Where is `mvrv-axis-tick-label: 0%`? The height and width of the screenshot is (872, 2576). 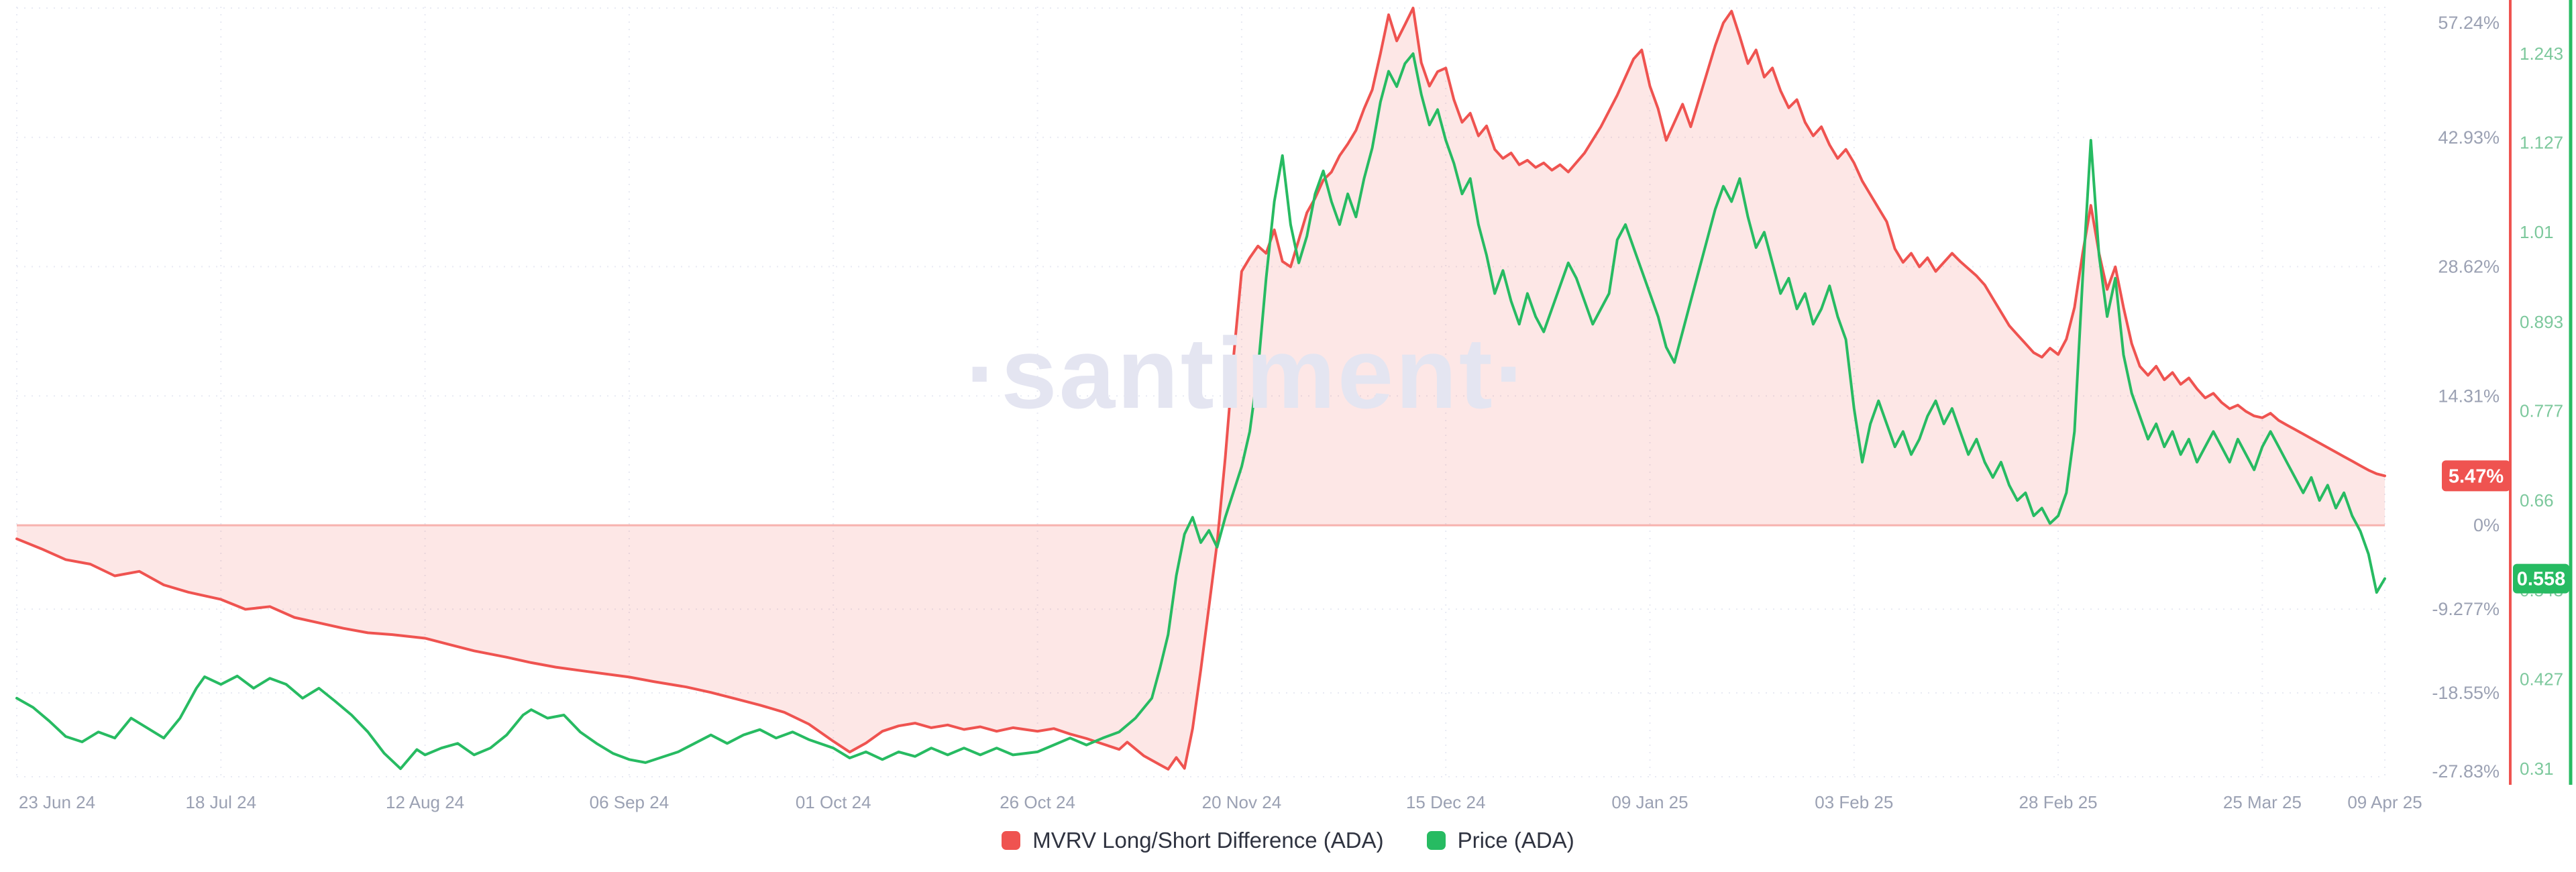 mvrv-axis-tick-label: 0% is located at coordinates (2486, 525).